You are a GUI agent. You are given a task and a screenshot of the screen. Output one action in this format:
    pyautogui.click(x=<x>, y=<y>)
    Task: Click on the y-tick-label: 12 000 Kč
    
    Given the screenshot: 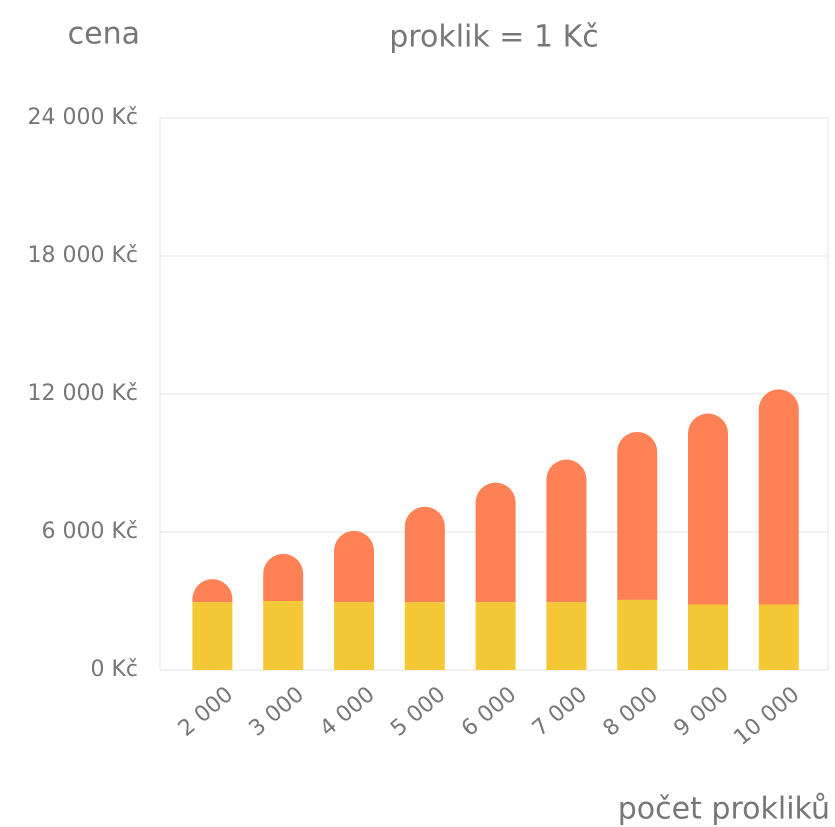 What is the action you would take?
    pyautogui.click(x=83, y=393)
    